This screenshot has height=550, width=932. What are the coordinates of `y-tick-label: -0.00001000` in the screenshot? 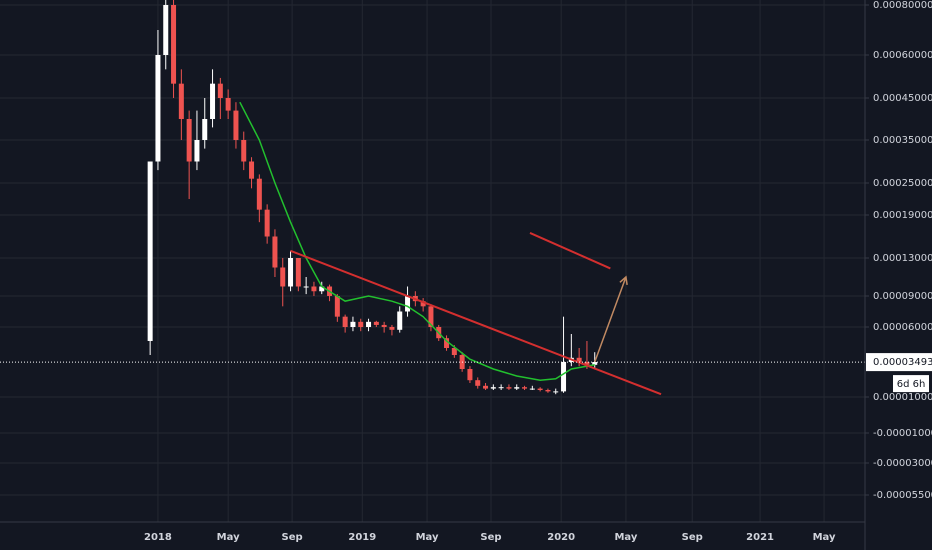 It's located at (902, 433).